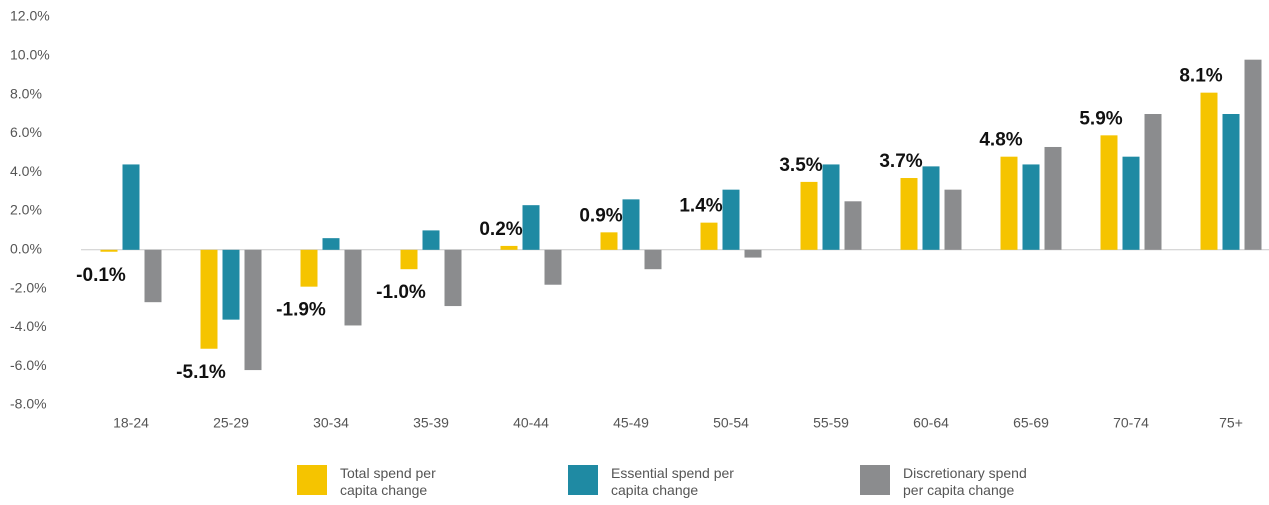 Image resolution: width=1269 pixels, height=505 pixels. What do you see at coordinates (800, 165) in the screenshot?
I see `value-label: 3.5%` at bounding box center [800, 165].